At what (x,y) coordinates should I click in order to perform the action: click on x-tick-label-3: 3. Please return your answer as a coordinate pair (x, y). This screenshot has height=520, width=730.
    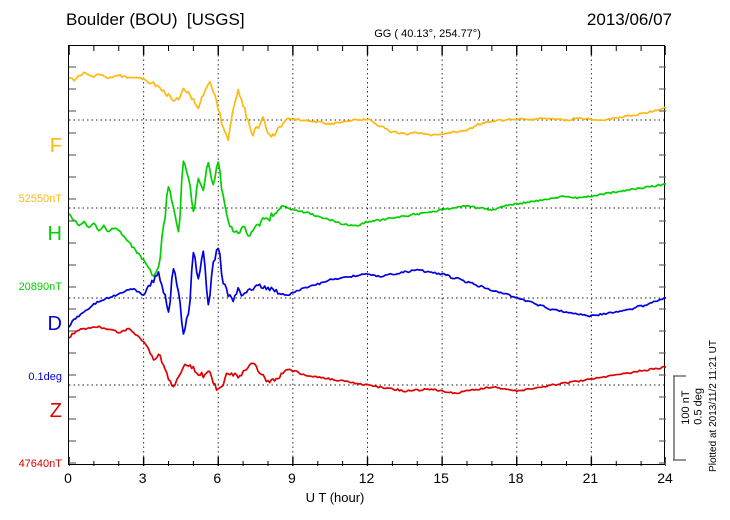
    Looking at the image, I should click on (142, 478).